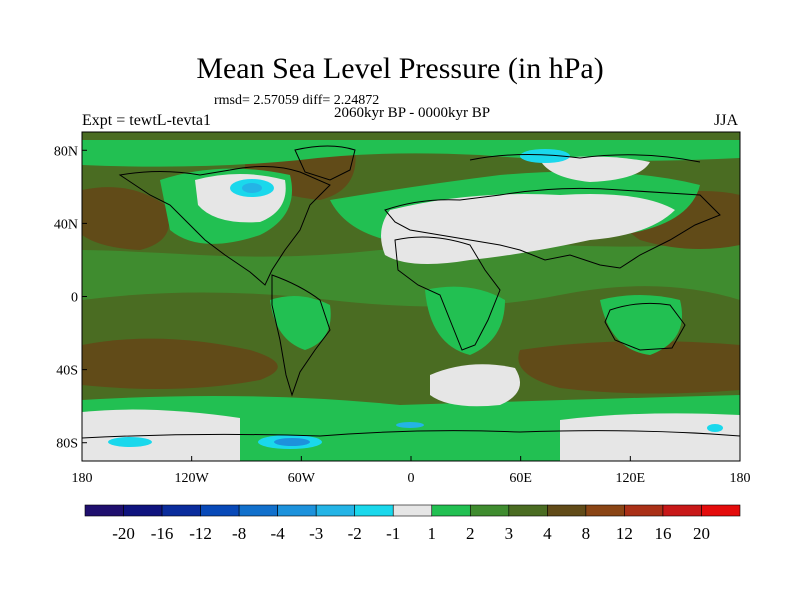  Describe the element at coordinates (292, 442) in the screenshot. I see `field-low-weddell-core` at that location.